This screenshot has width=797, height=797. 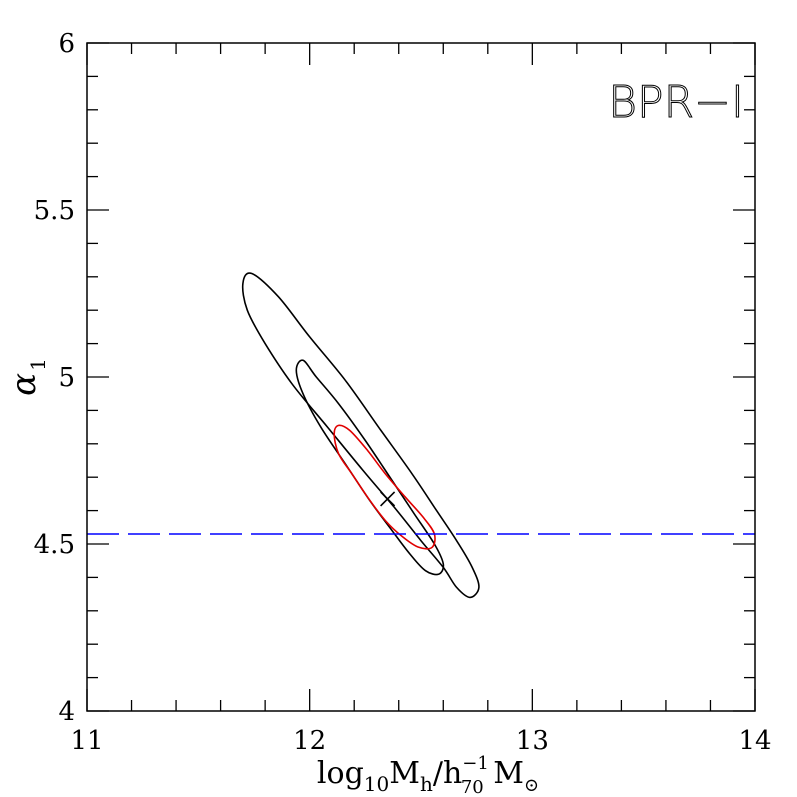 I want to click on x-tick-label: 14, so click(x=754, y=741).